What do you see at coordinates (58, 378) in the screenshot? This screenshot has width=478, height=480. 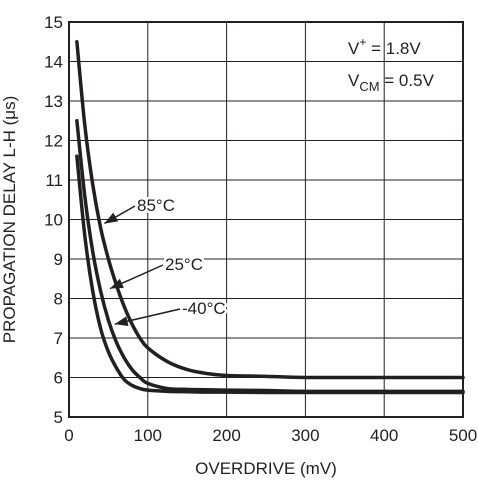 I see `y-tick-label: 6` at bounding box center [58, 378].